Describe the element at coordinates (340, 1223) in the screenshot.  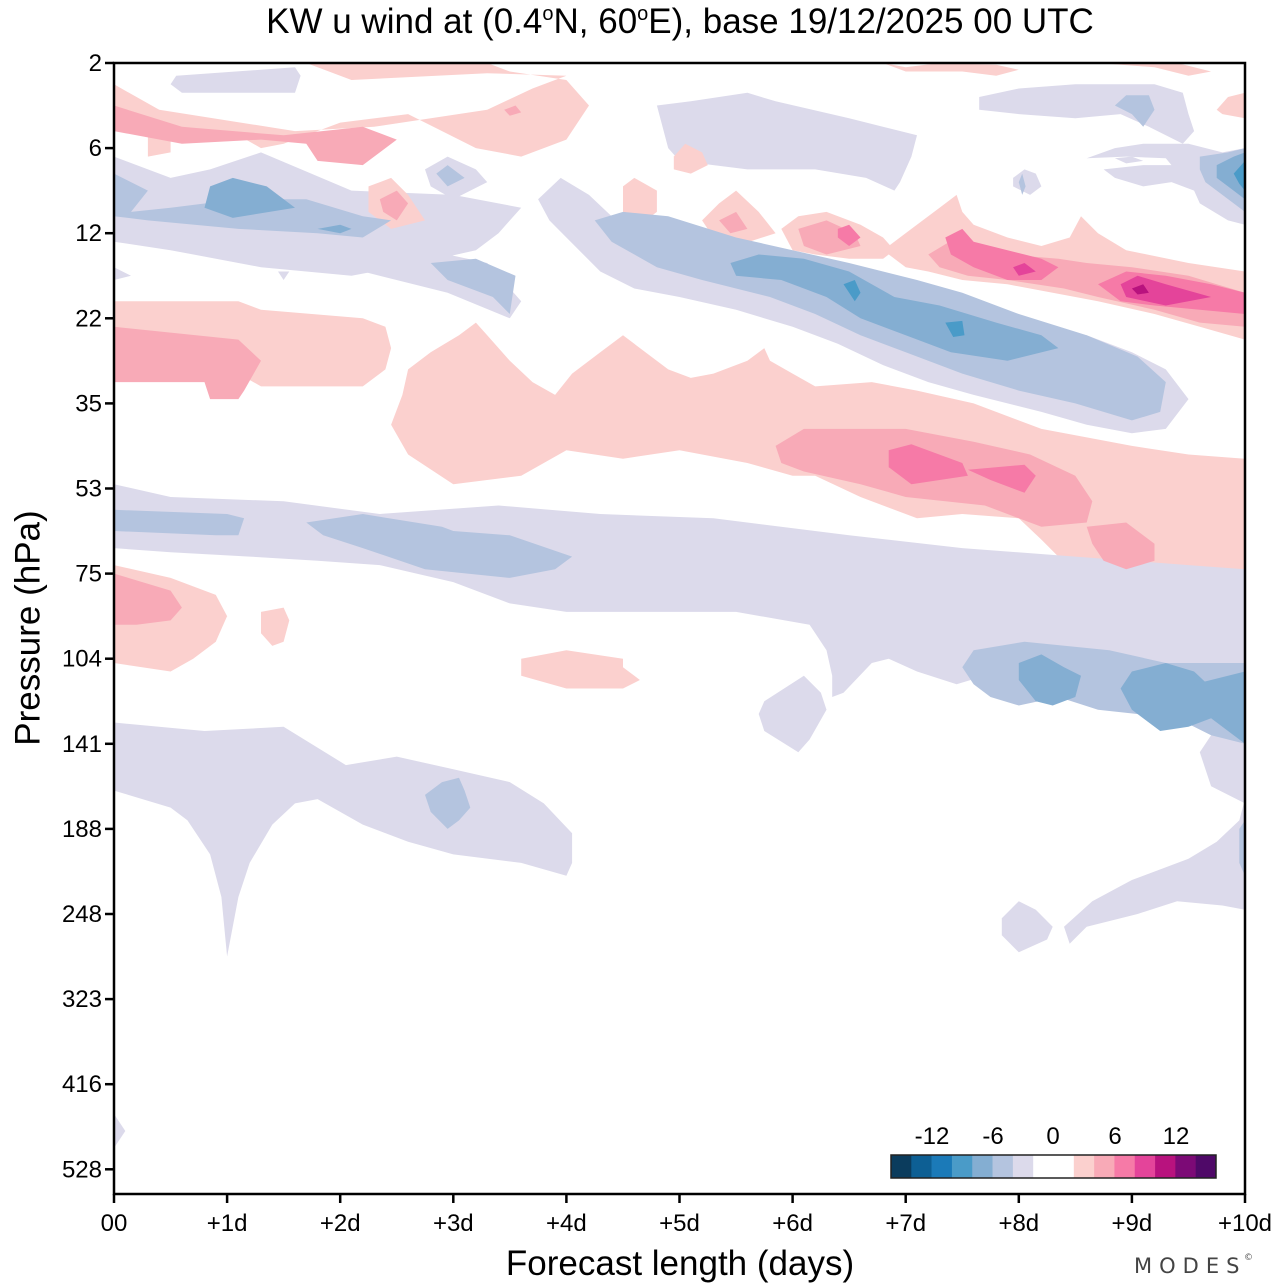
I see `x-tick-label: +2d` at that location.